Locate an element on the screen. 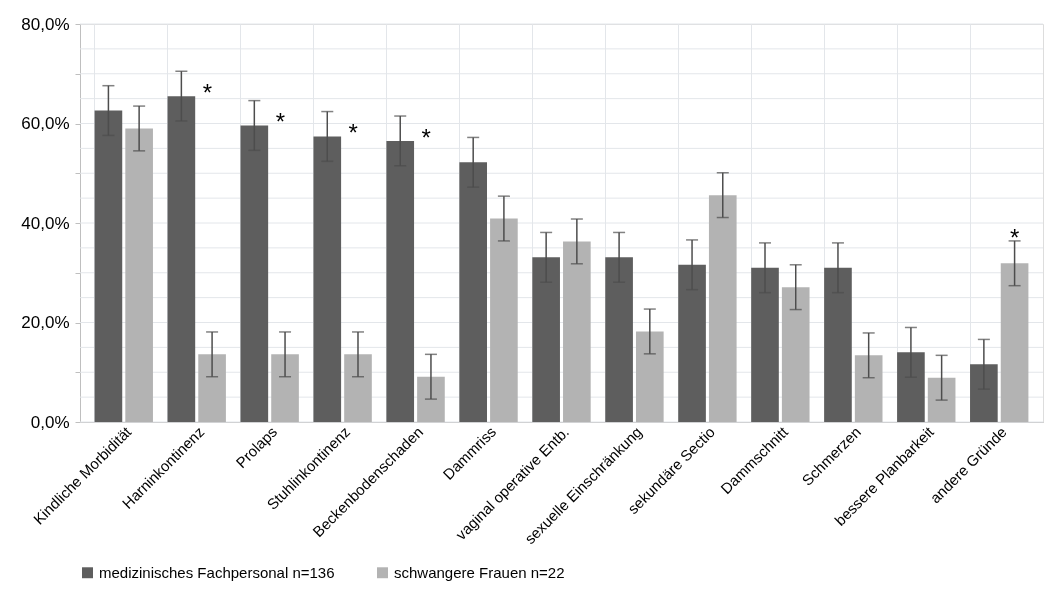  y-tick-label: 80,0% is located at coordinates (45, 24).